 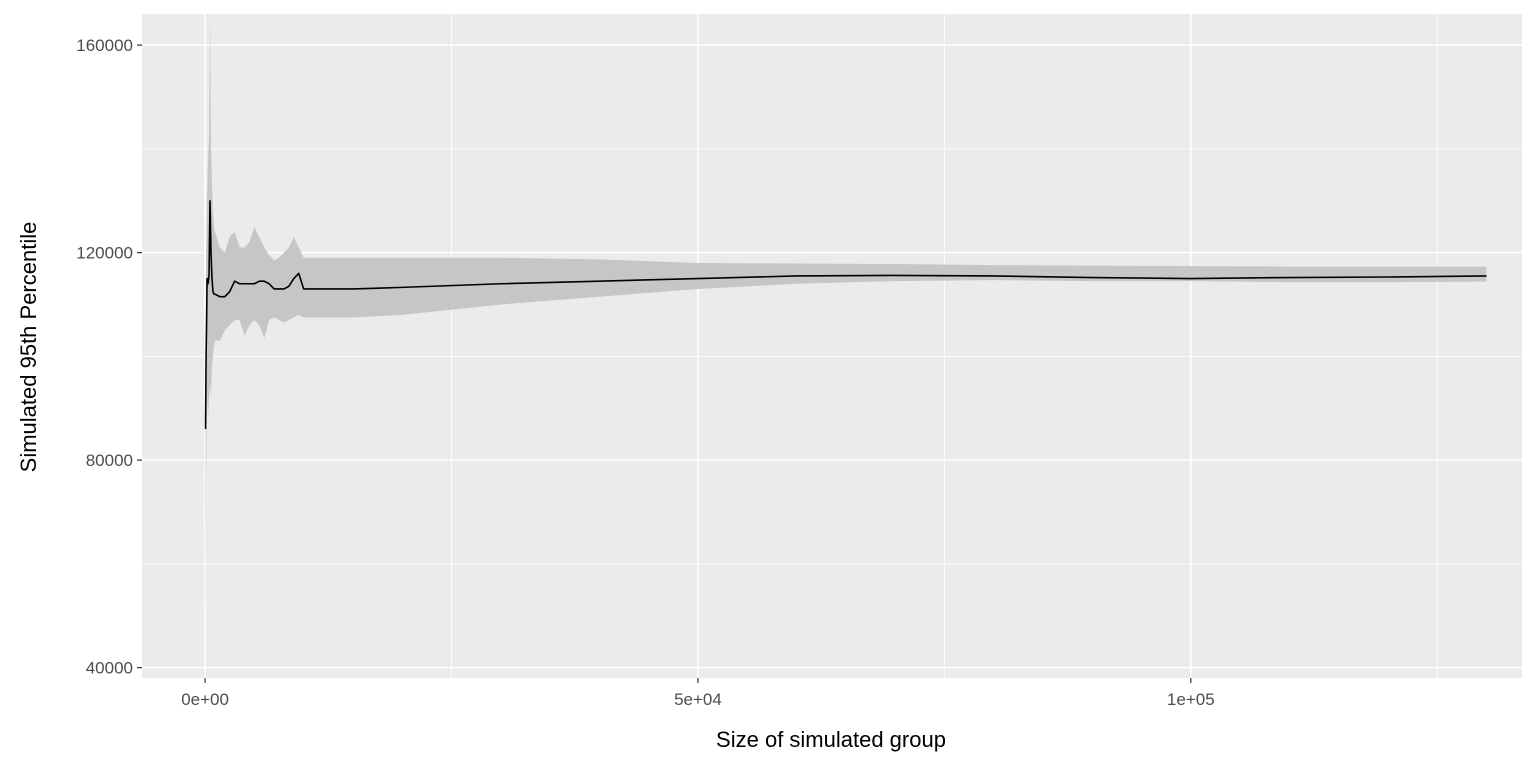 What do you see at coordinates (109, 357) in the screenshot?
I see `y-axis: 40000 80000 120000 160000` at bounding box center [109, 357].